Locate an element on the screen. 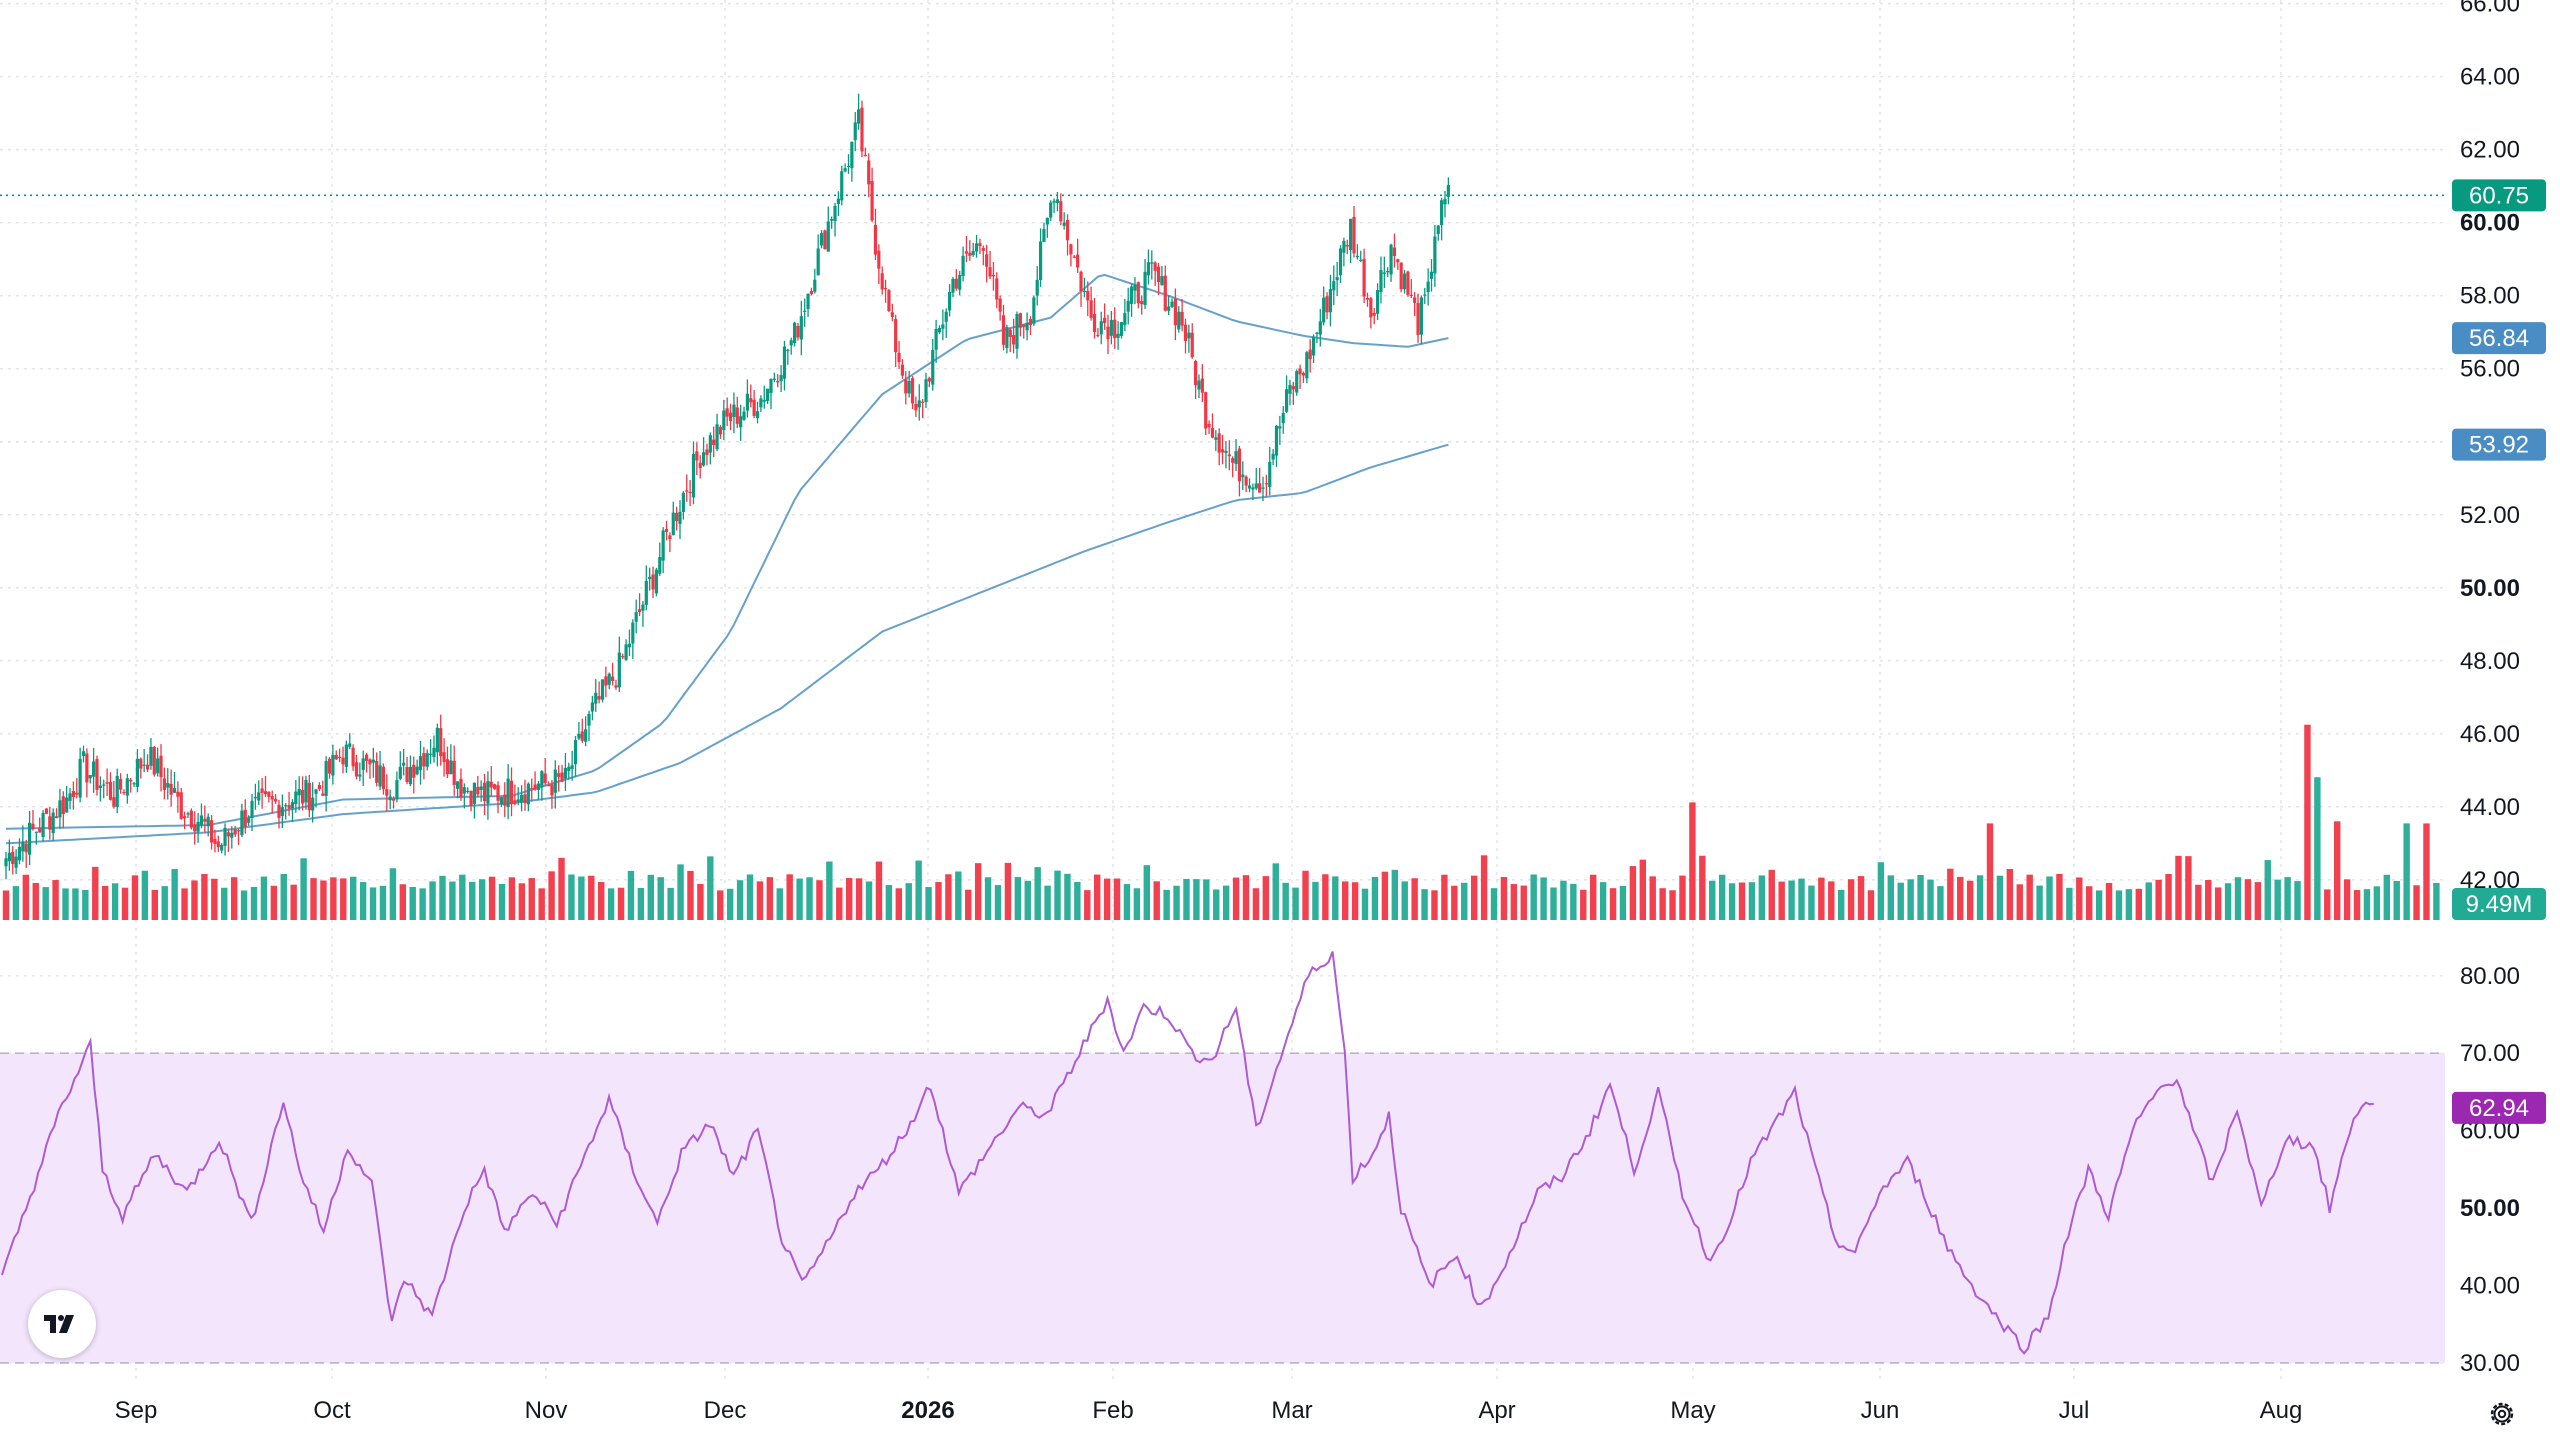  price-badges: 60.75 56.84 53.92 9.49M 62.94 is located at coordinates (2499, 651).